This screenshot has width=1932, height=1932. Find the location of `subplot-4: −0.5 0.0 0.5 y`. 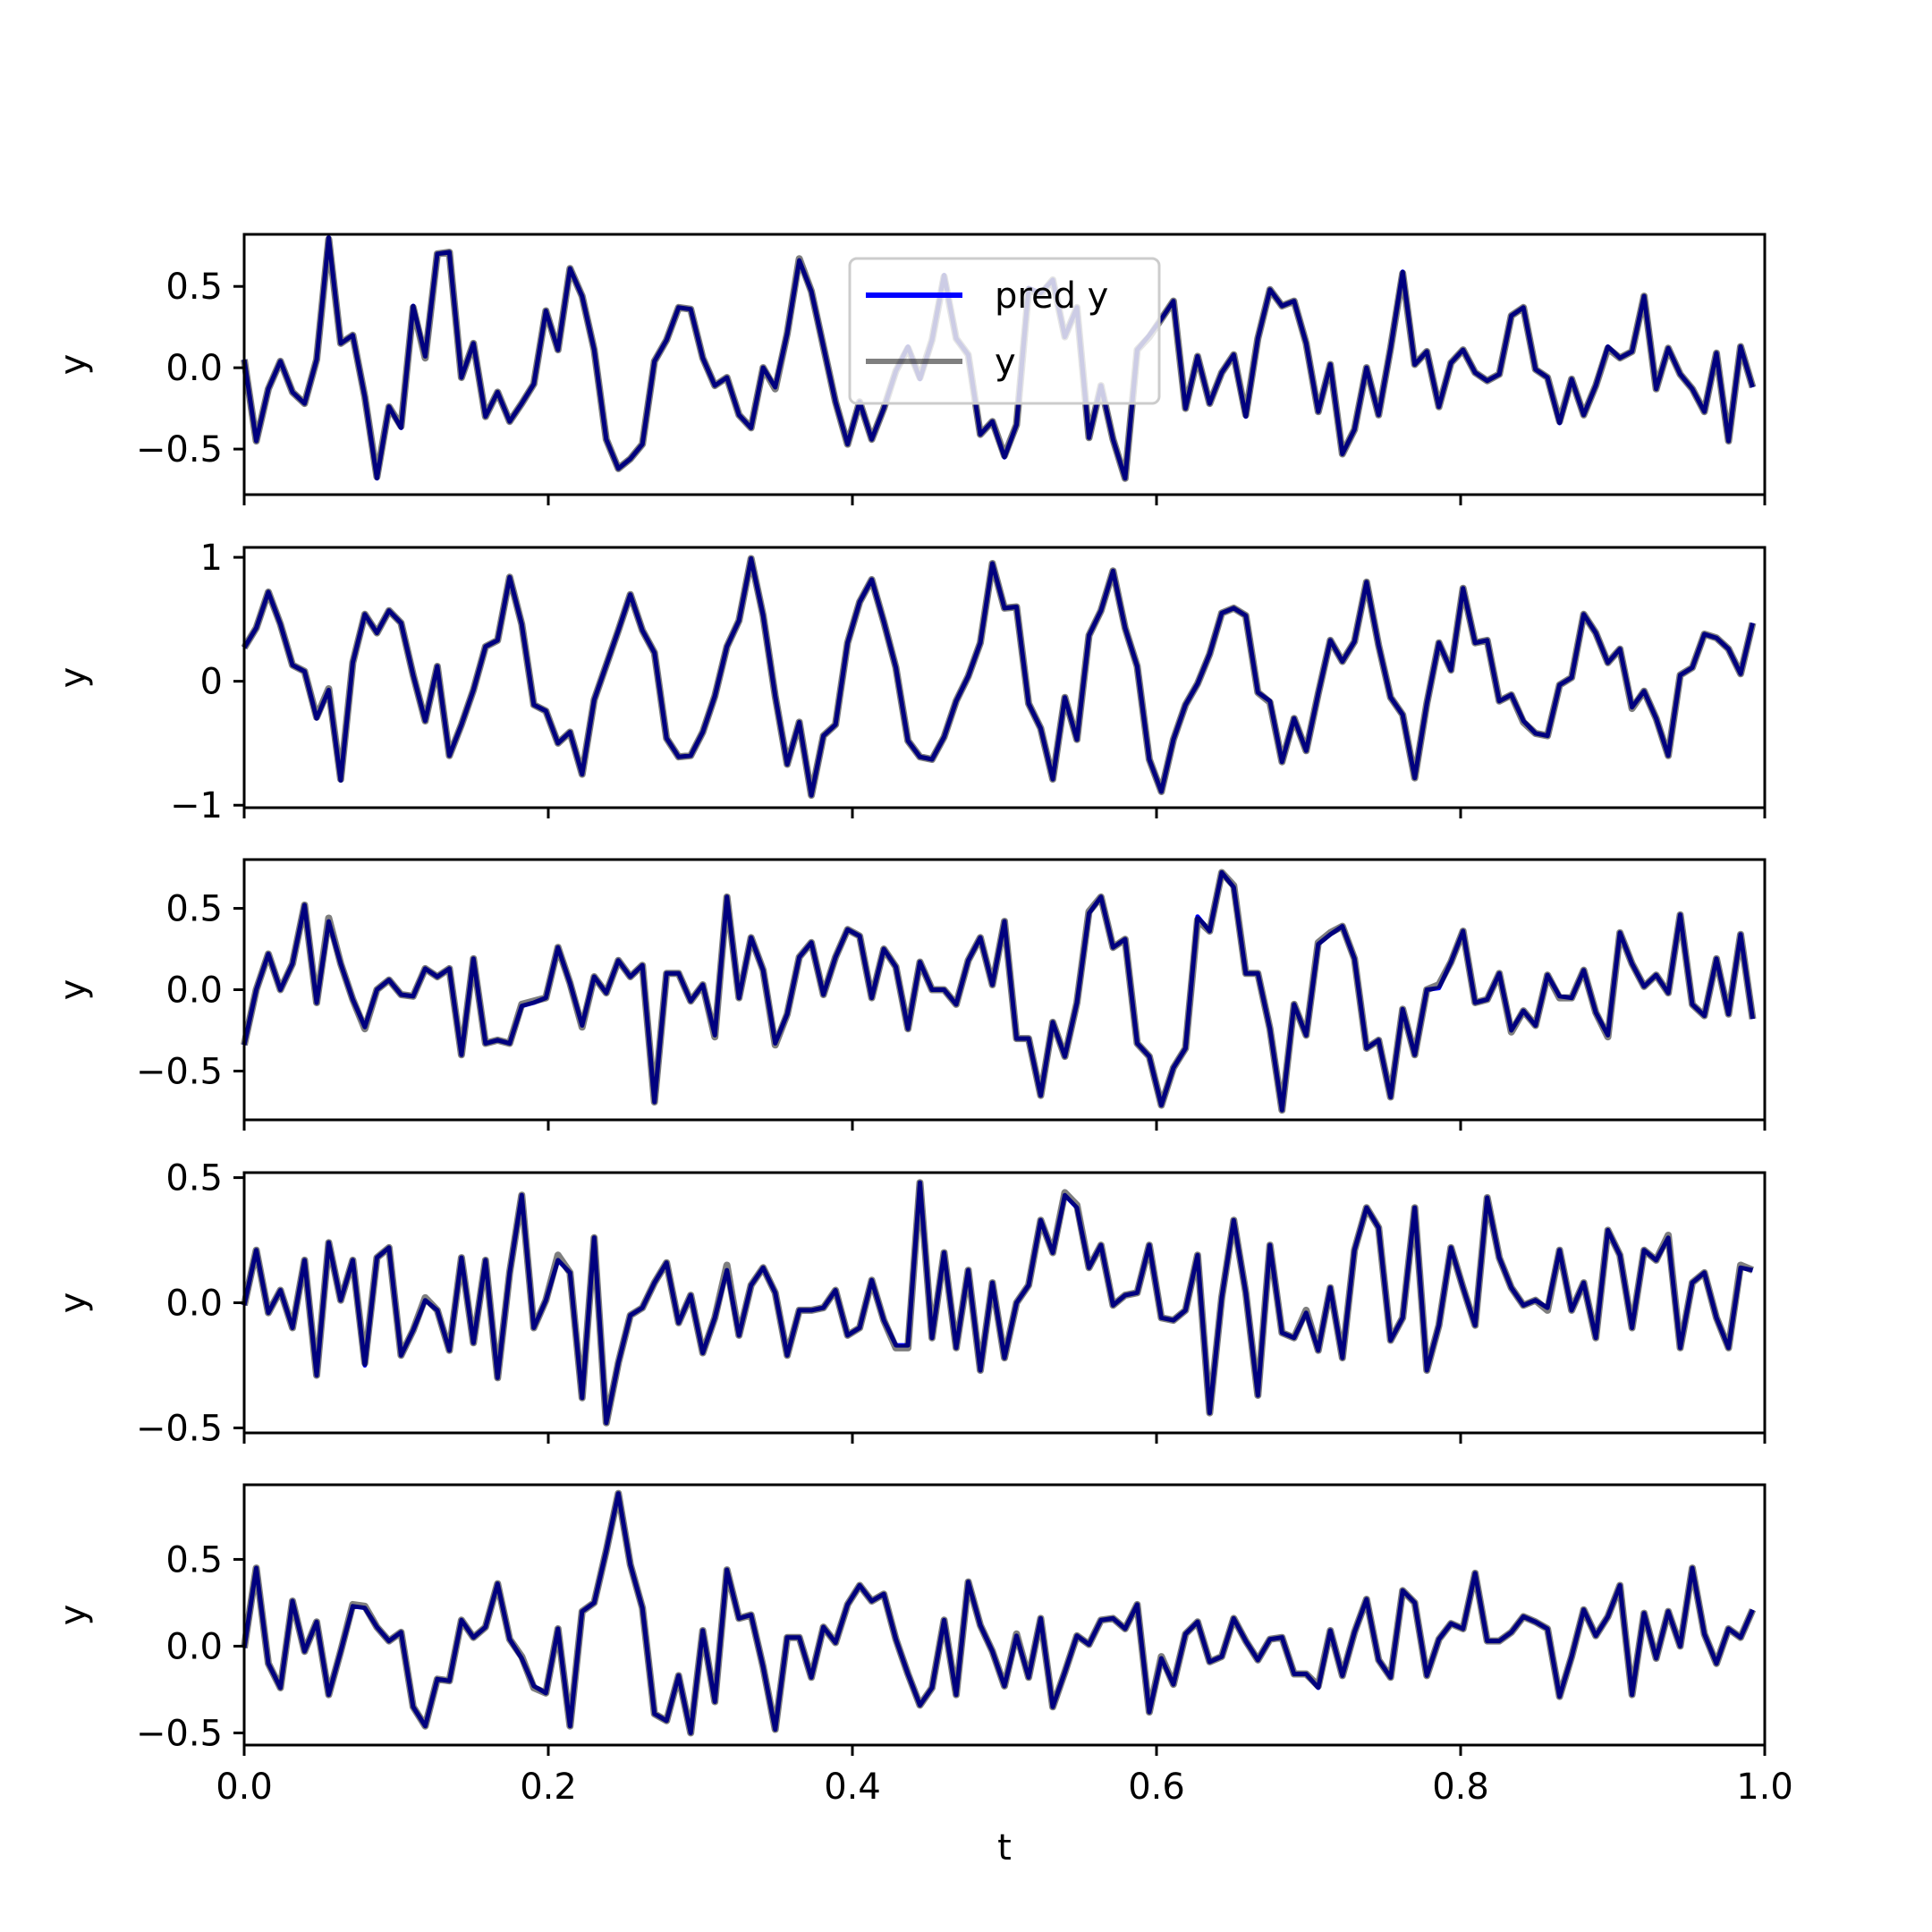

subplot-4: −0.5 0.0 0.5 y is located at coordinates (910, 1303).